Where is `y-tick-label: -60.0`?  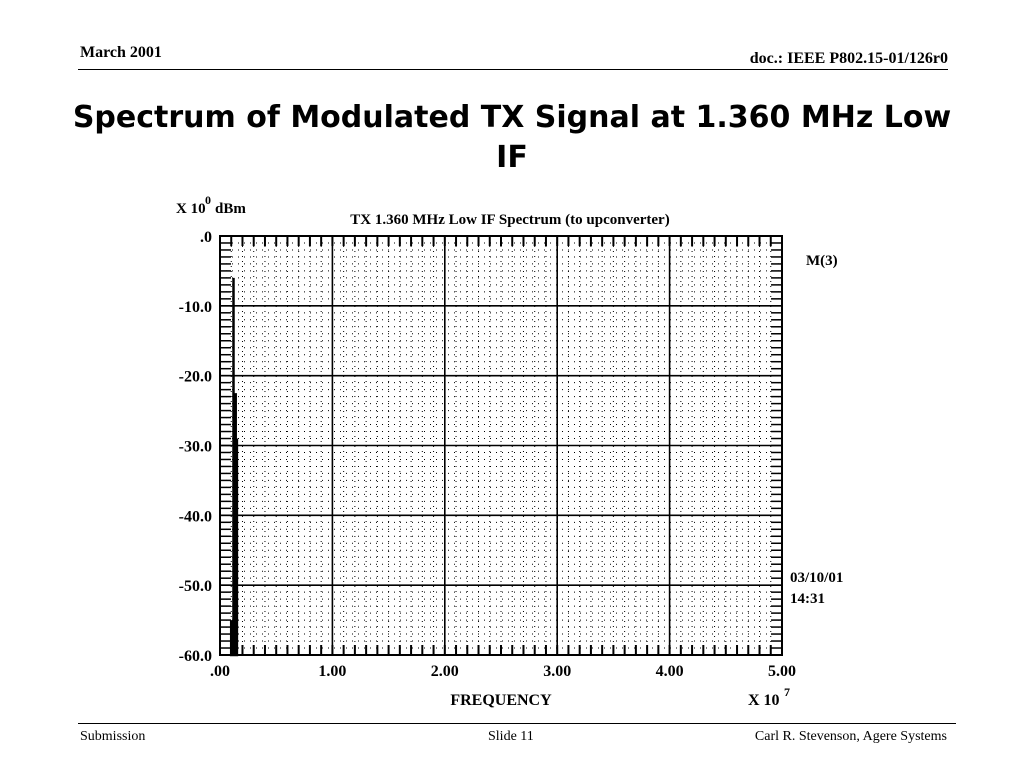 y-tick-label: -60.0 is located at coordinates (195, 656).